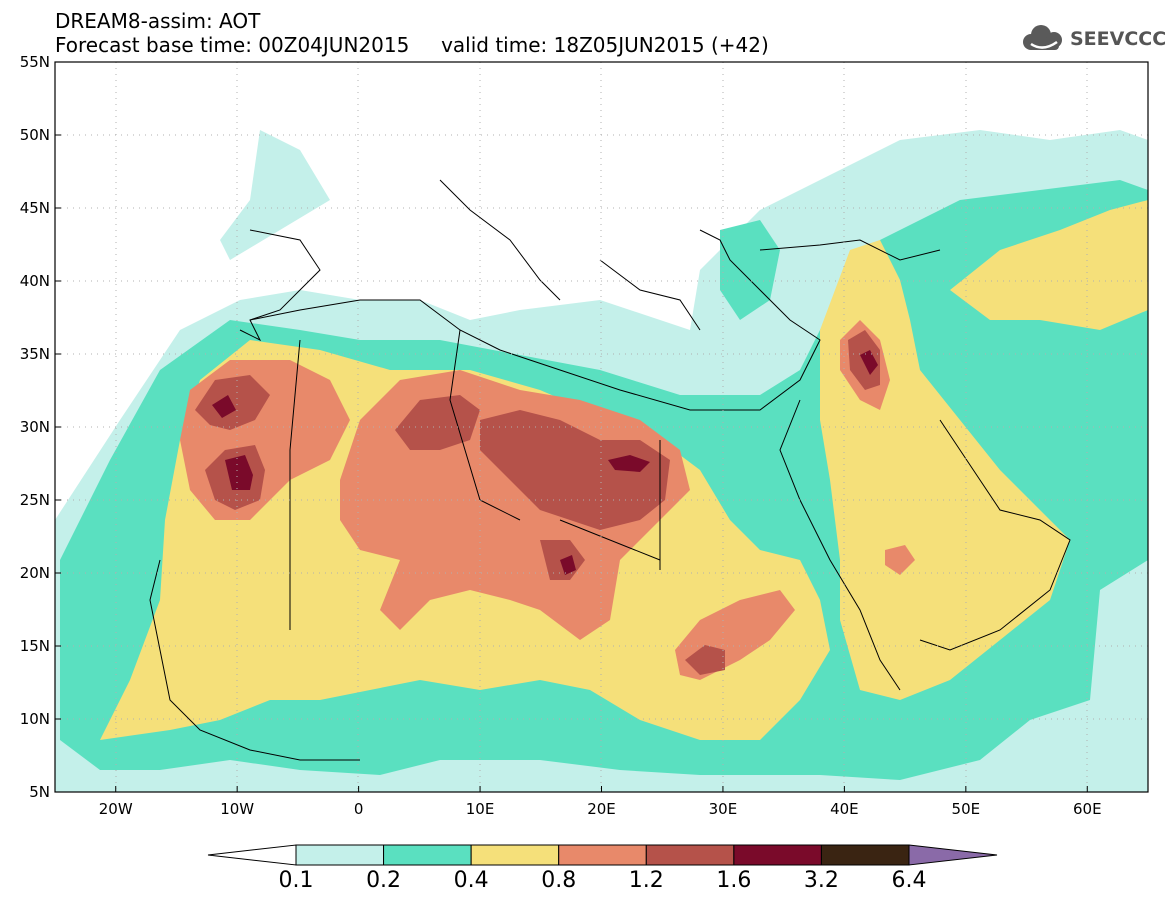  What do you see at coordinates (582, 883) in the screenshot?
I see `colorbar-labels: 0.1 0.2 0.4 0.8 1.2 1.6 3.2 6.4` at bounding box center [582, 883].